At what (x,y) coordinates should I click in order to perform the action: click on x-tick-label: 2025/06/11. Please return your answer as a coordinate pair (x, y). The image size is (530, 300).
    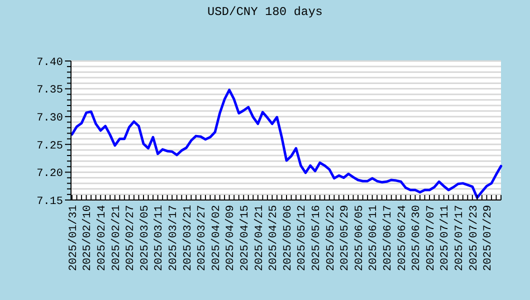
    Looking at the image, I should click on (374, 238).